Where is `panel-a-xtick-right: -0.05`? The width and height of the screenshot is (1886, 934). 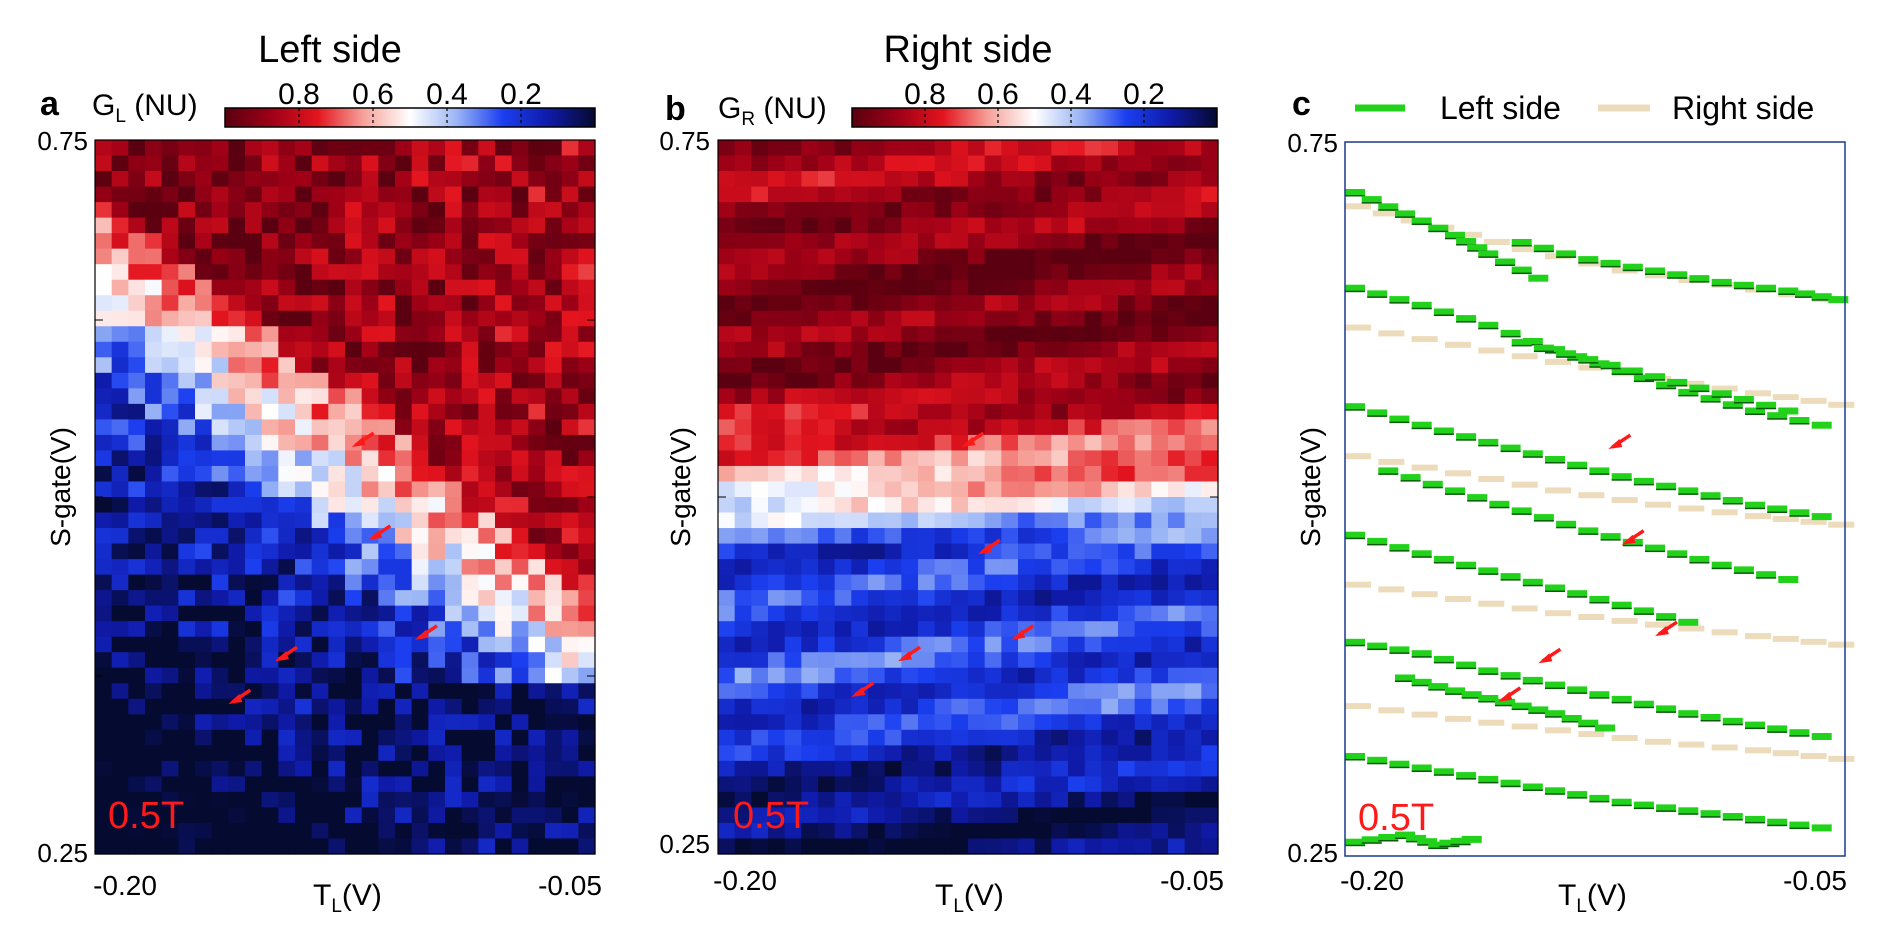 panel-a-xtick-right: -0.05 is located at coordinates (570, 885).